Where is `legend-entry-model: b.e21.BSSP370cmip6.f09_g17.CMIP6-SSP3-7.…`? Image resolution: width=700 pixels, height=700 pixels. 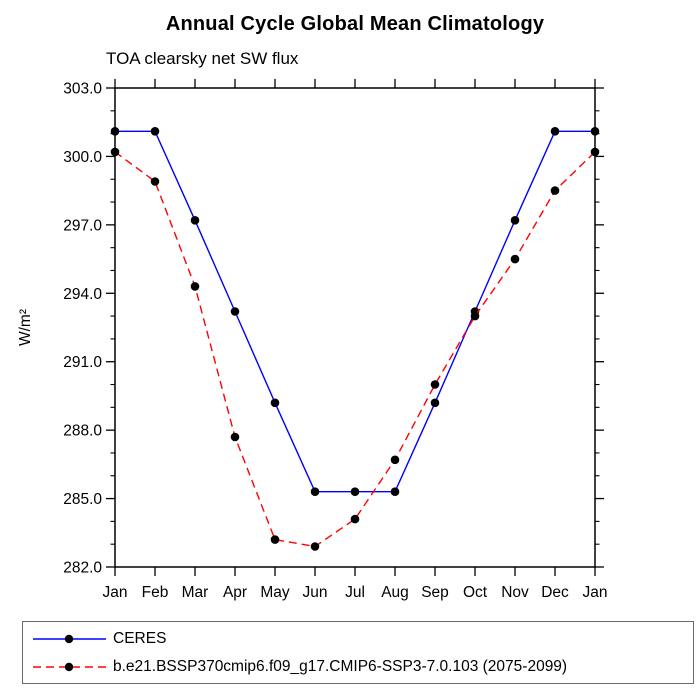 legend-entry-model: b.e21.BSSP370cmip6.f09_g17.CMIP6-SSP3-7.… is located at coordinates (361, 667).